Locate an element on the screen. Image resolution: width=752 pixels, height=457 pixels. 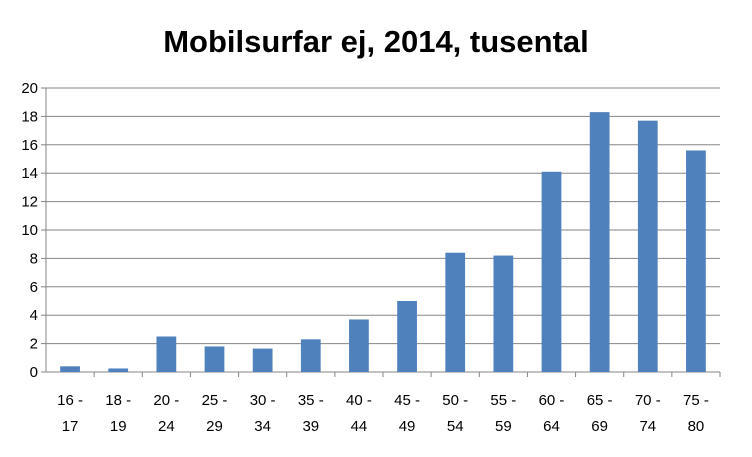
y-tick-label: 16 is located at coordinates (29, 145).